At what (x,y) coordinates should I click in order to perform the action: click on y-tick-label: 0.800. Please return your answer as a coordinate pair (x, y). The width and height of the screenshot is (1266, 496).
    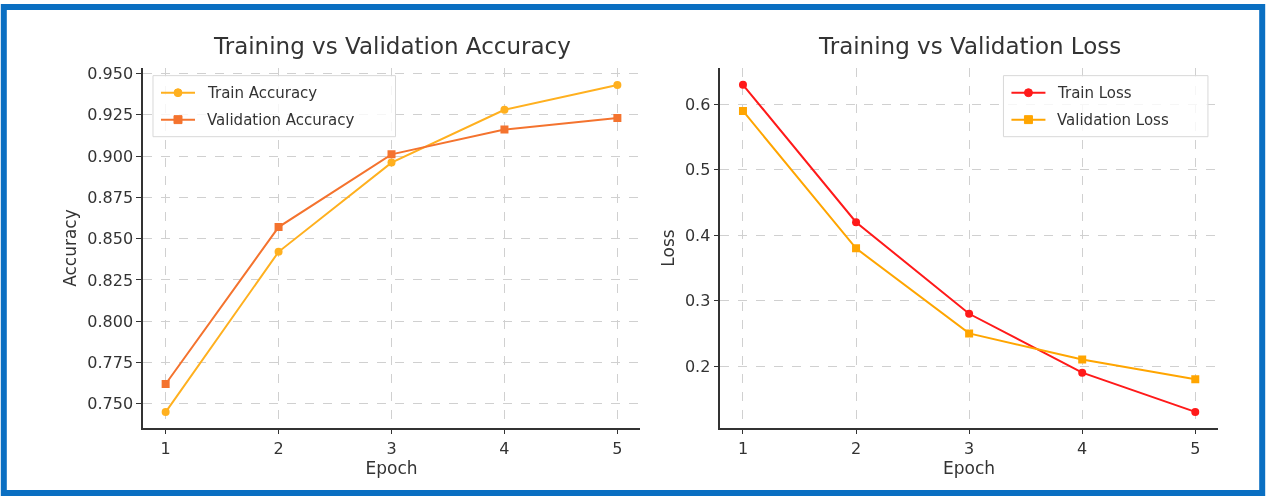
    Looking at the image, I should click on (110, 321).